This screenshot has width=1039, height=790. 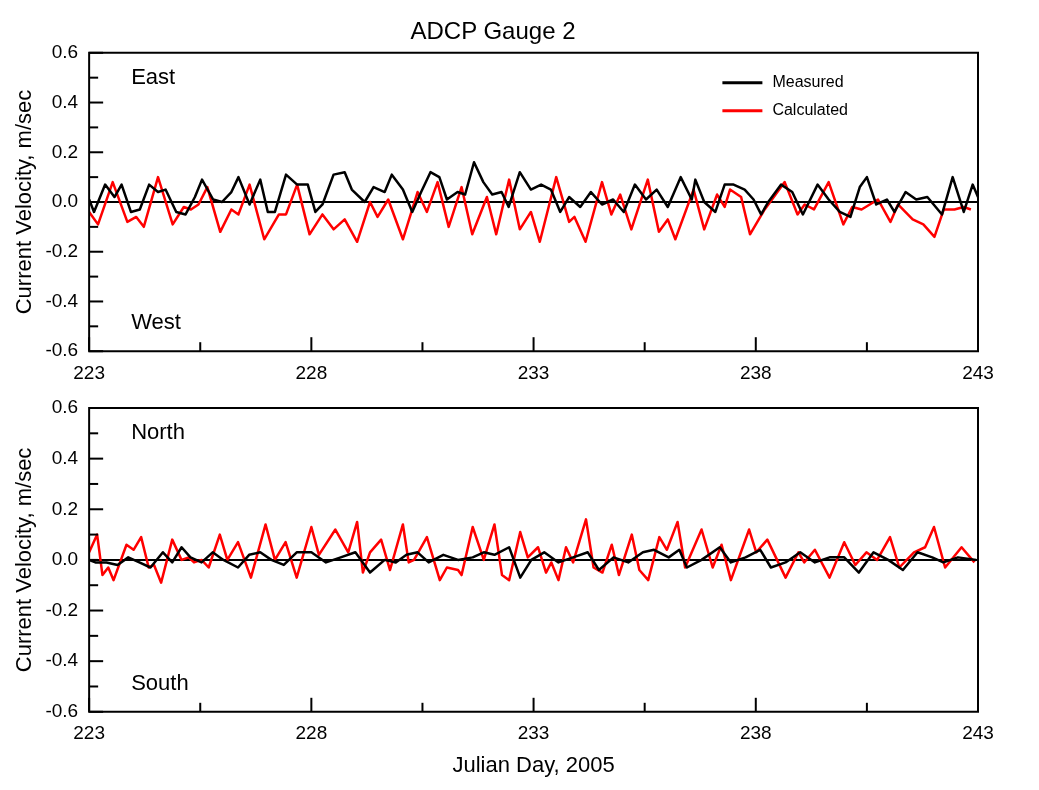 I want to click on annotation: East, so click(x=153, y=76).